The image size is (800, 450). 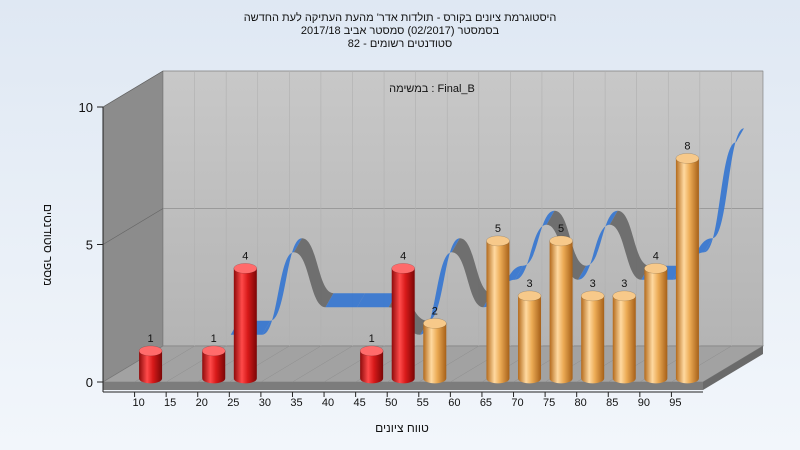 I want to click on x-tick-label: 60, so click(x=454, y=403).